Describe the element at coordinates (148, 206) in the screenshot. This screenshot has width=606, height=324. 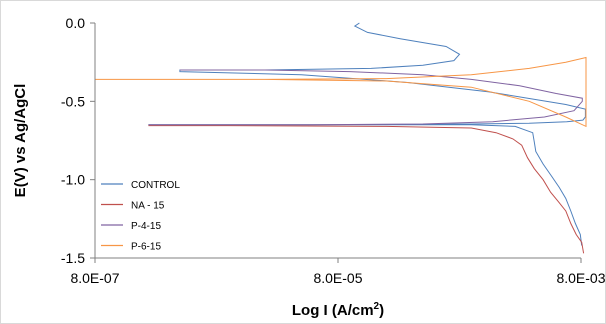
I see `legend-label: NA - 15` at that location.